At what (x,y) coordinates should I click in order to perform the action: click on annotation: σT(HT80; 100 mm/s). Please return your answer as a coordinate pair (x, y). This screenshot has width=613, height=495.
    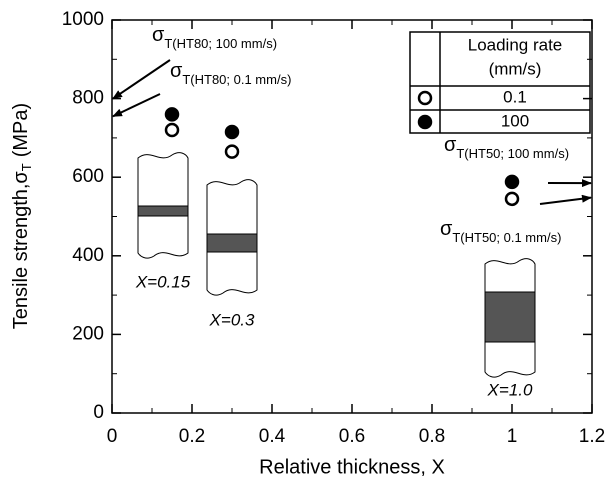
    Looking at the image, I should click on (214, 37).